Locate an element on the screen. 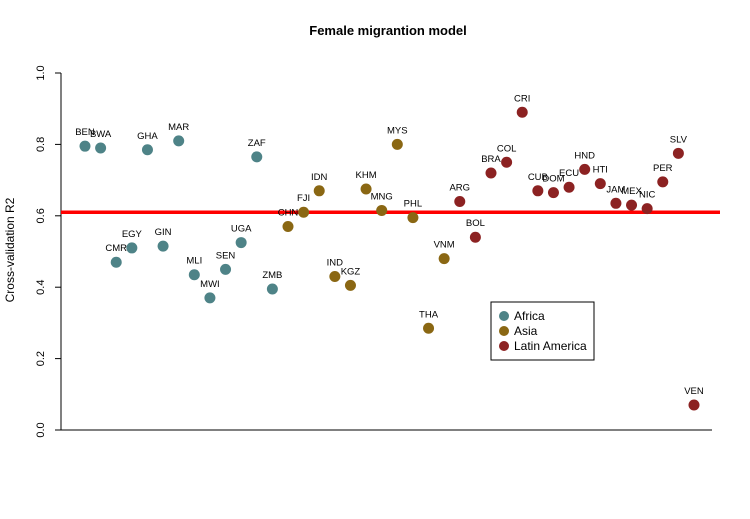 The image size is (750, 519). data-point-label: ECU is located at coordinates (569, 173).